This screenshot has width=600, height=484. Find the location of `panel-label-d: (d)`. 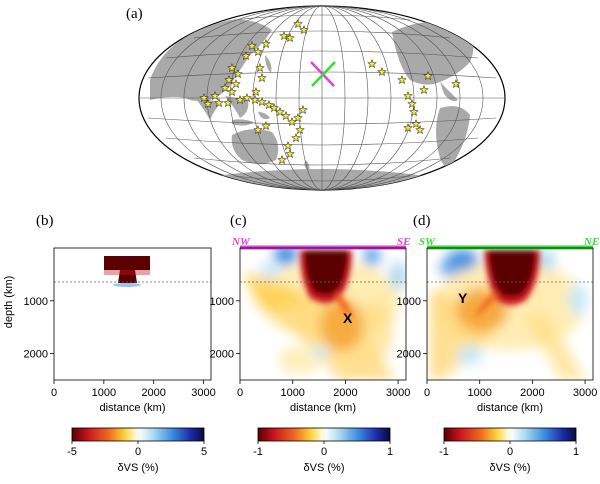

panel-label-d: (d) is located at coordinates (422, 221).